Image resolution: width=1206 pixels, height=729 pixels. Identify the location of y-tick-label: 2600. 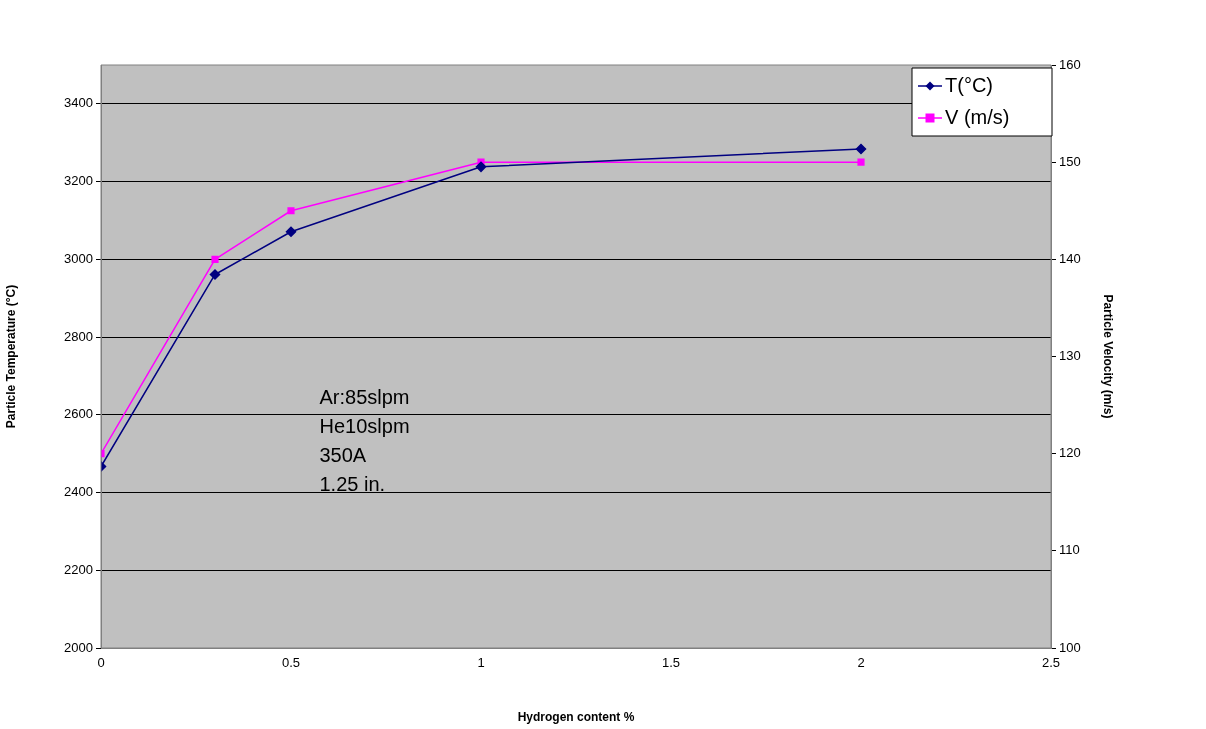
(78, 414).